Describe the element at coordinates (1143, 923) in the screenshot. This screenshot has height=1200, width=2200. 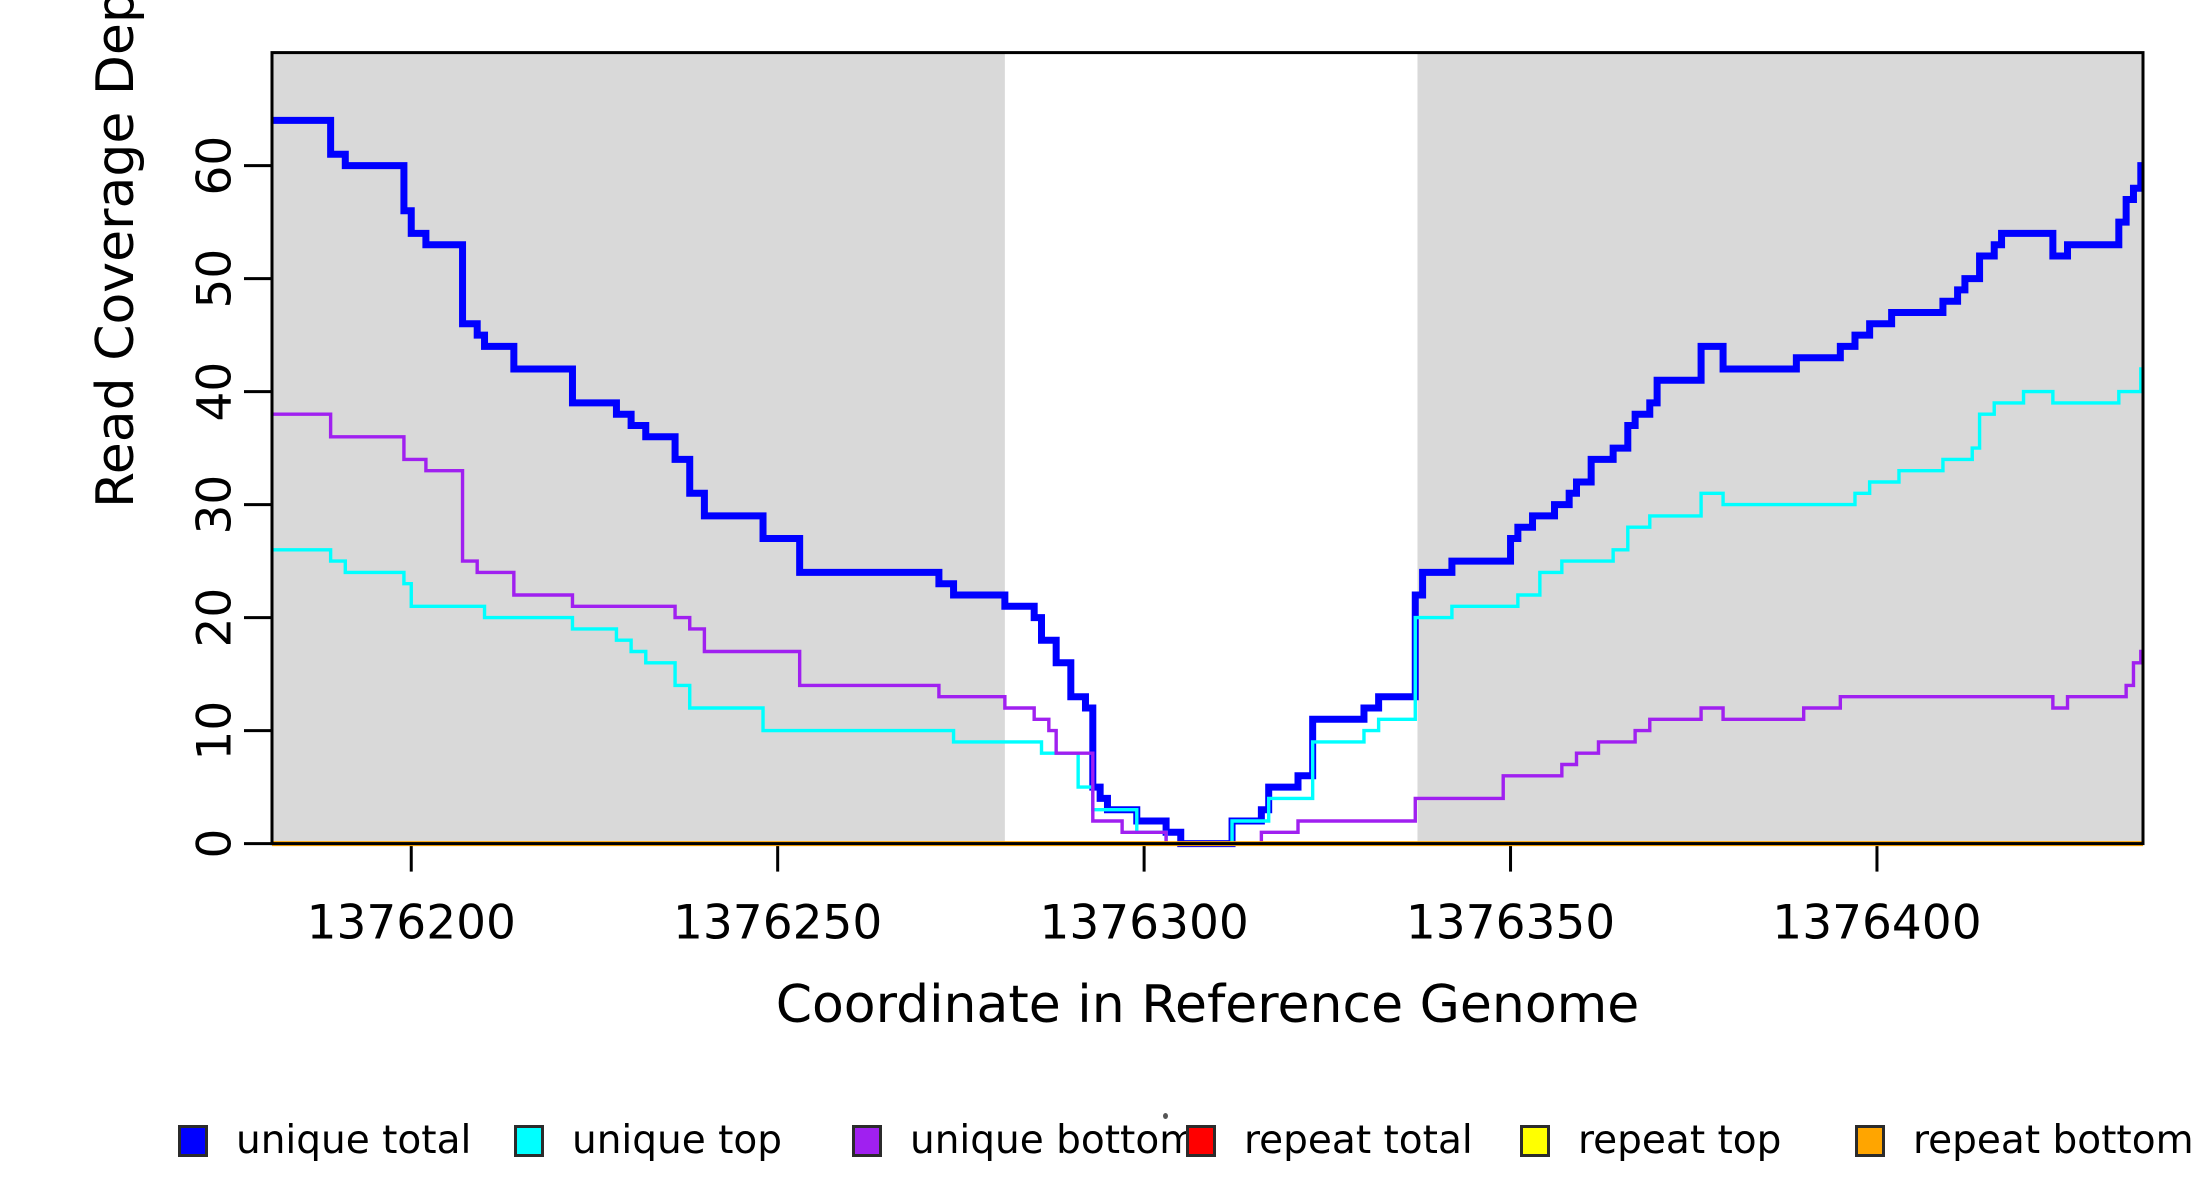
I see `x-tick-label: 1376300` at that location.